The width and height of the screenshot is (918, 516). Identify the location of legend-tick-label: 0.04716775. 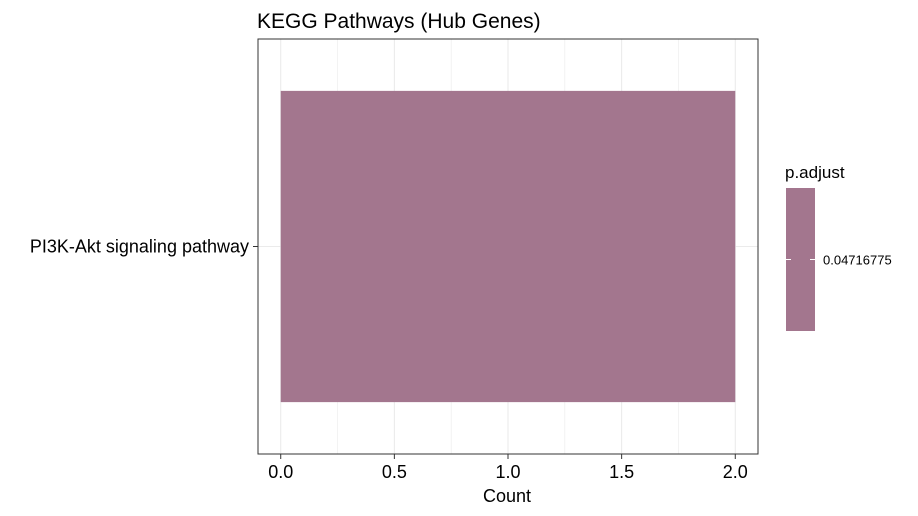
(857, 260).